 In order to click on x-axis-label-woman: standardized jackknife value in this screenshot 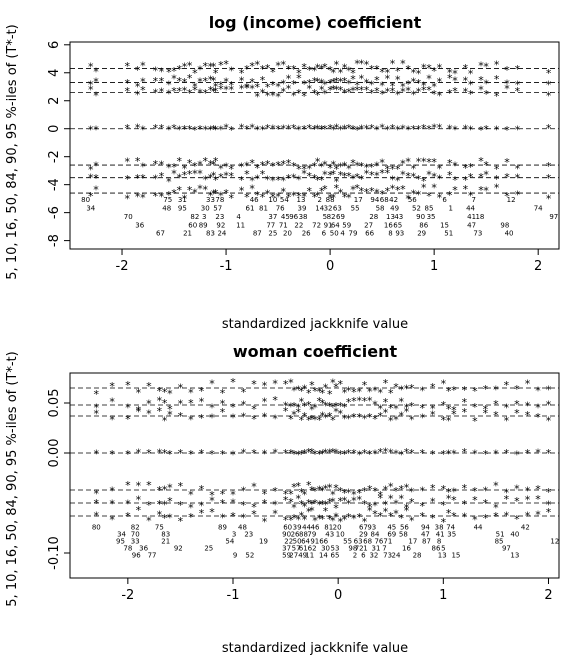, I will do `click(315, 648)`.